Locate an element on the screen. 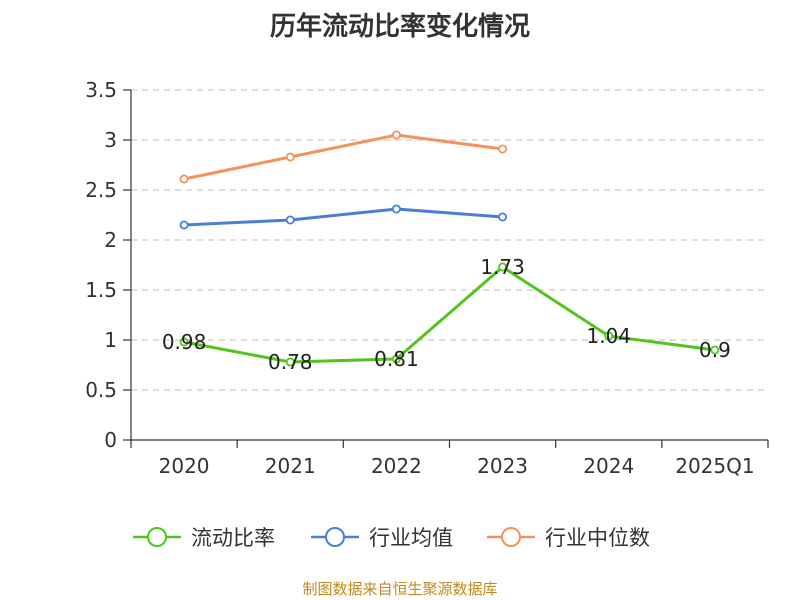 The height and width of the screenshot is (600, 800). data-label: 0.9 is located at coordinates (715, 350).